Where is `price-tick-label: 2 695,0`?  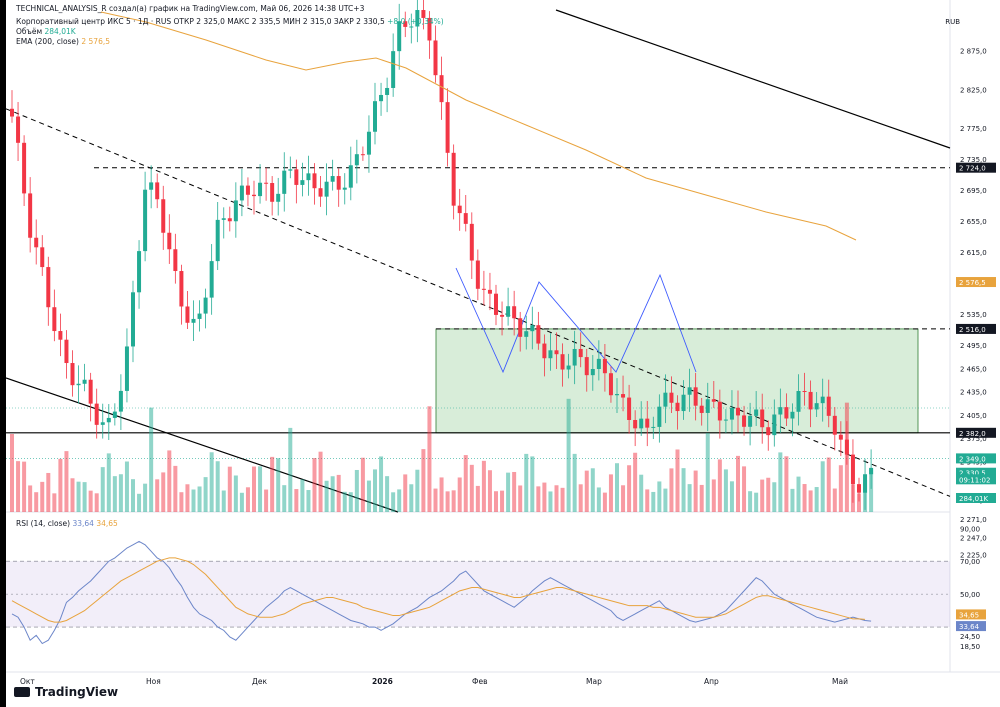 price-tick-label: 2 695,0 is located at coordinates (973, 191).